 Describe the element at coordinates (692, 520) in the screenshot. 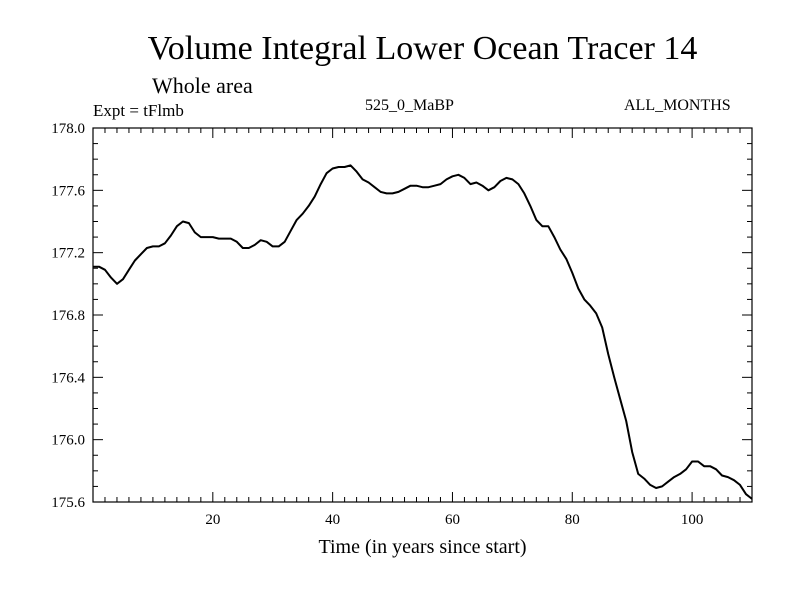

I see `x-tick-label: 100` at that location.